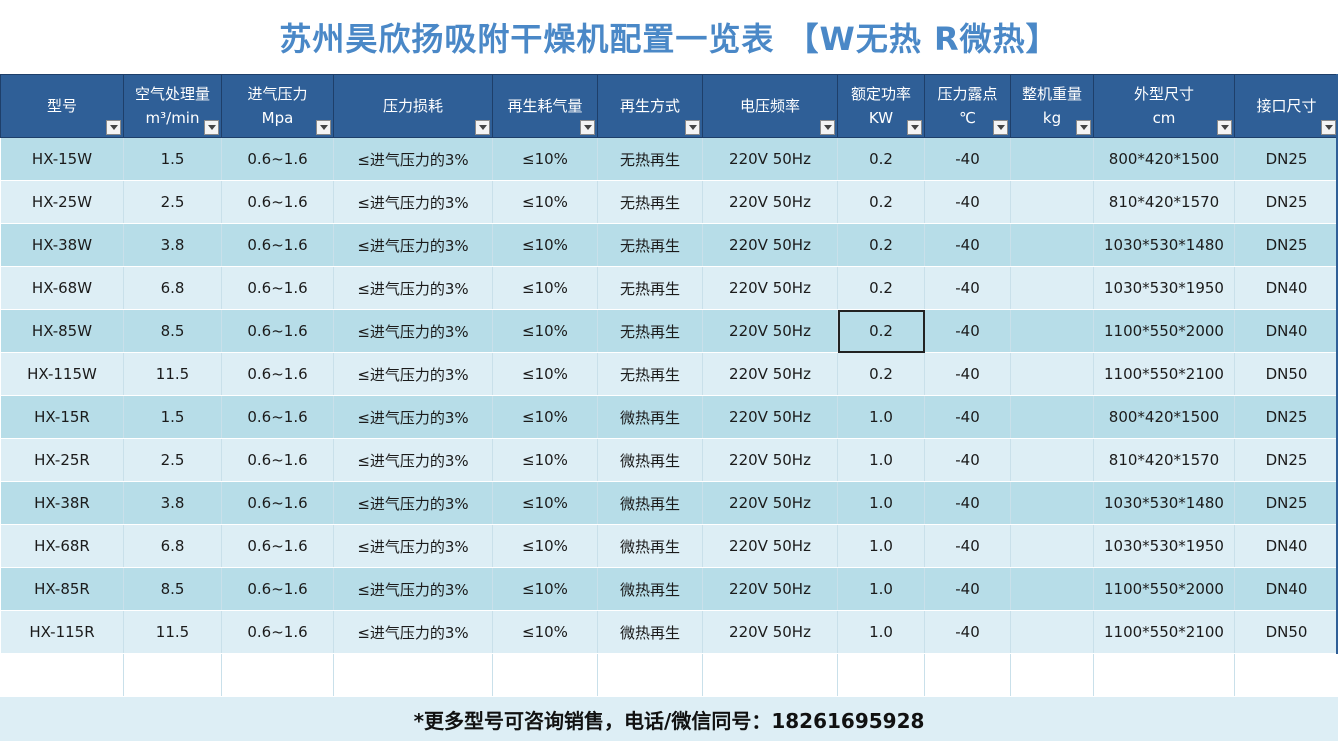 This screenshot has height=741, width=1338. Describe the element at coordinates (1052, 106) in the screenshot. I see `column-header: 整机重量 kg` at that location.